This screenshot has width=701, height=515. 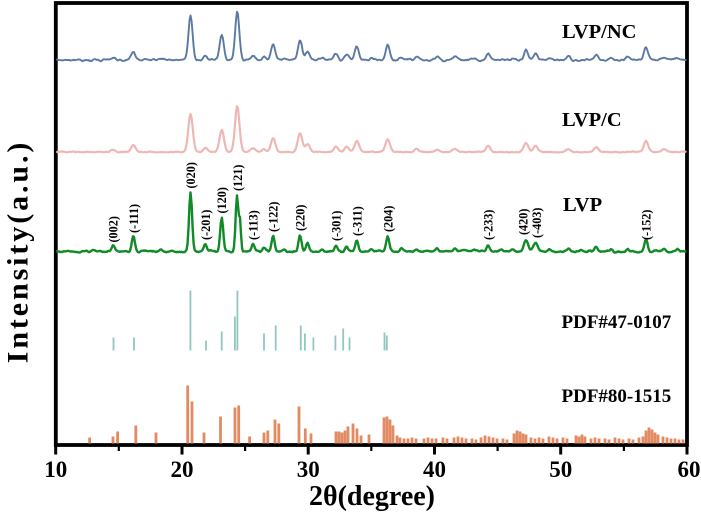 I want to click on svg-text: (121), so click(x=238, y=178).